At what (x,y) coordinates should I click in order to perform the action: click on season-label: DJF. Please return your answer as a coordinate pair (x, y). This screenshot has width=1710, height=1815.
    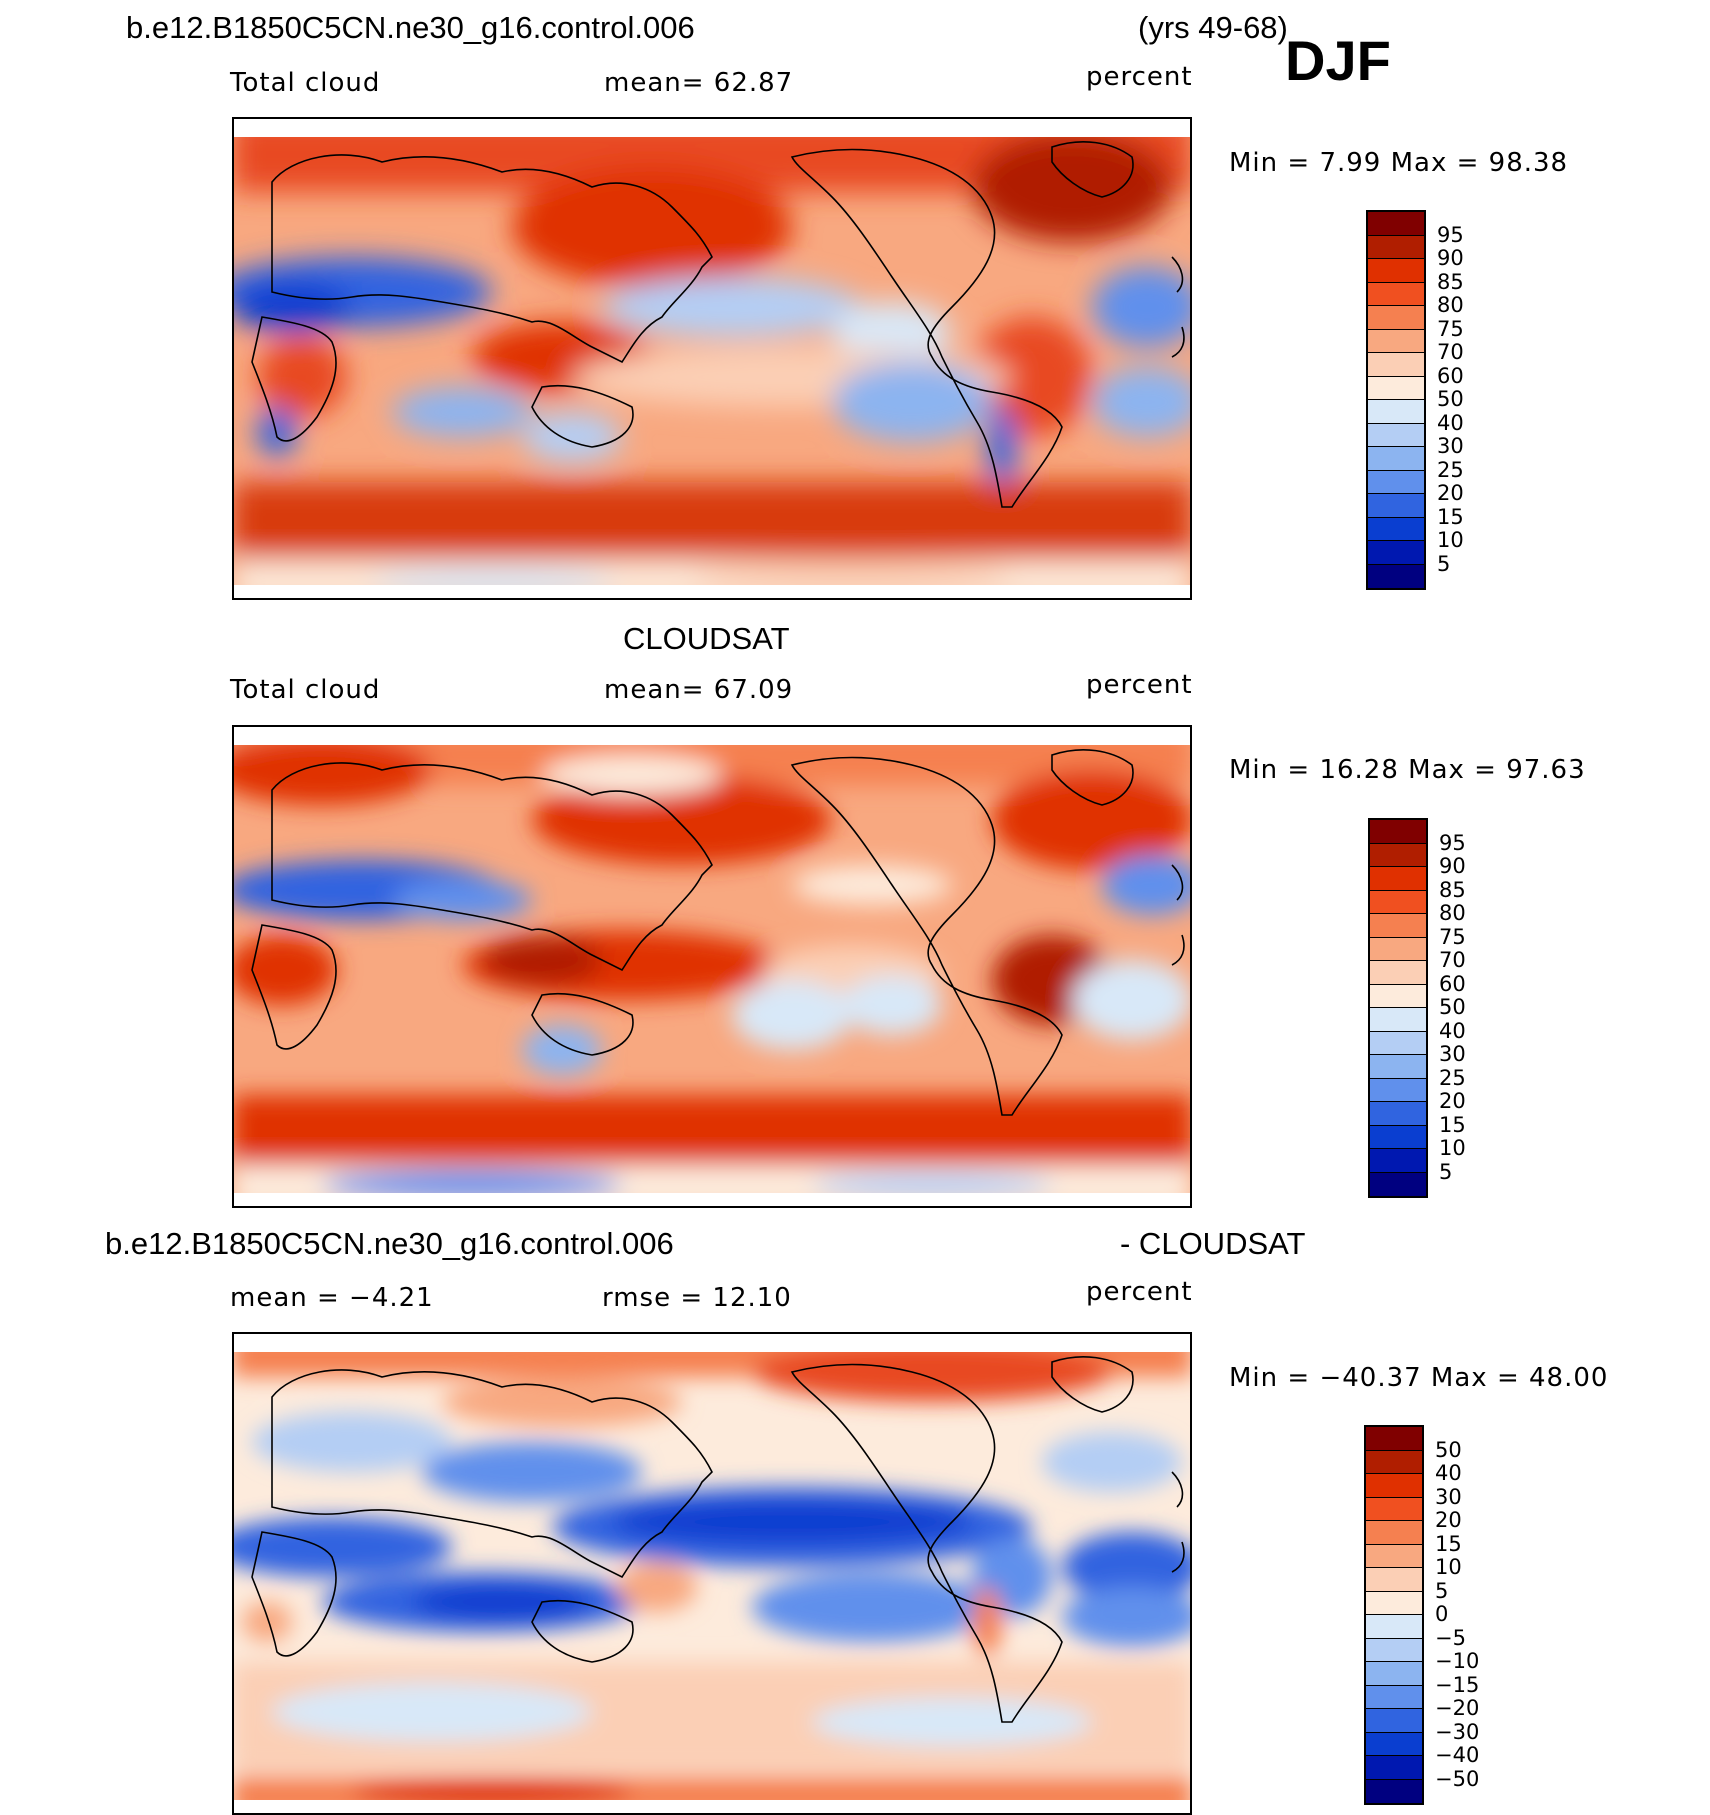
    Looking at the image, I should click on (1338, 60).